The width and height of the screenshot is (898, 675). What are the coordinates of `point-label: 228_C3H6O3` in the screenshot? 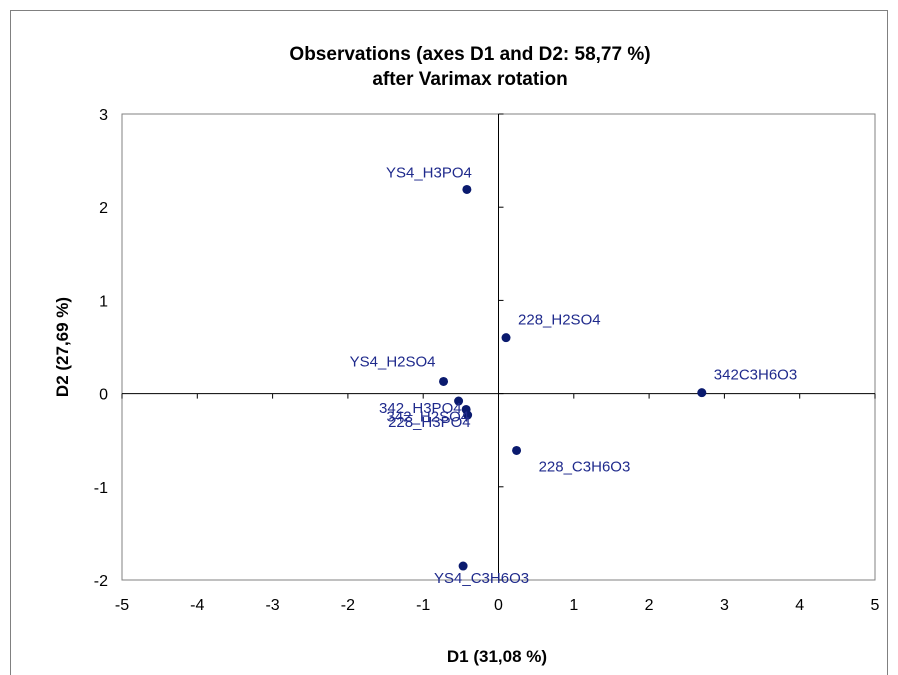 It's located at (585, 466).